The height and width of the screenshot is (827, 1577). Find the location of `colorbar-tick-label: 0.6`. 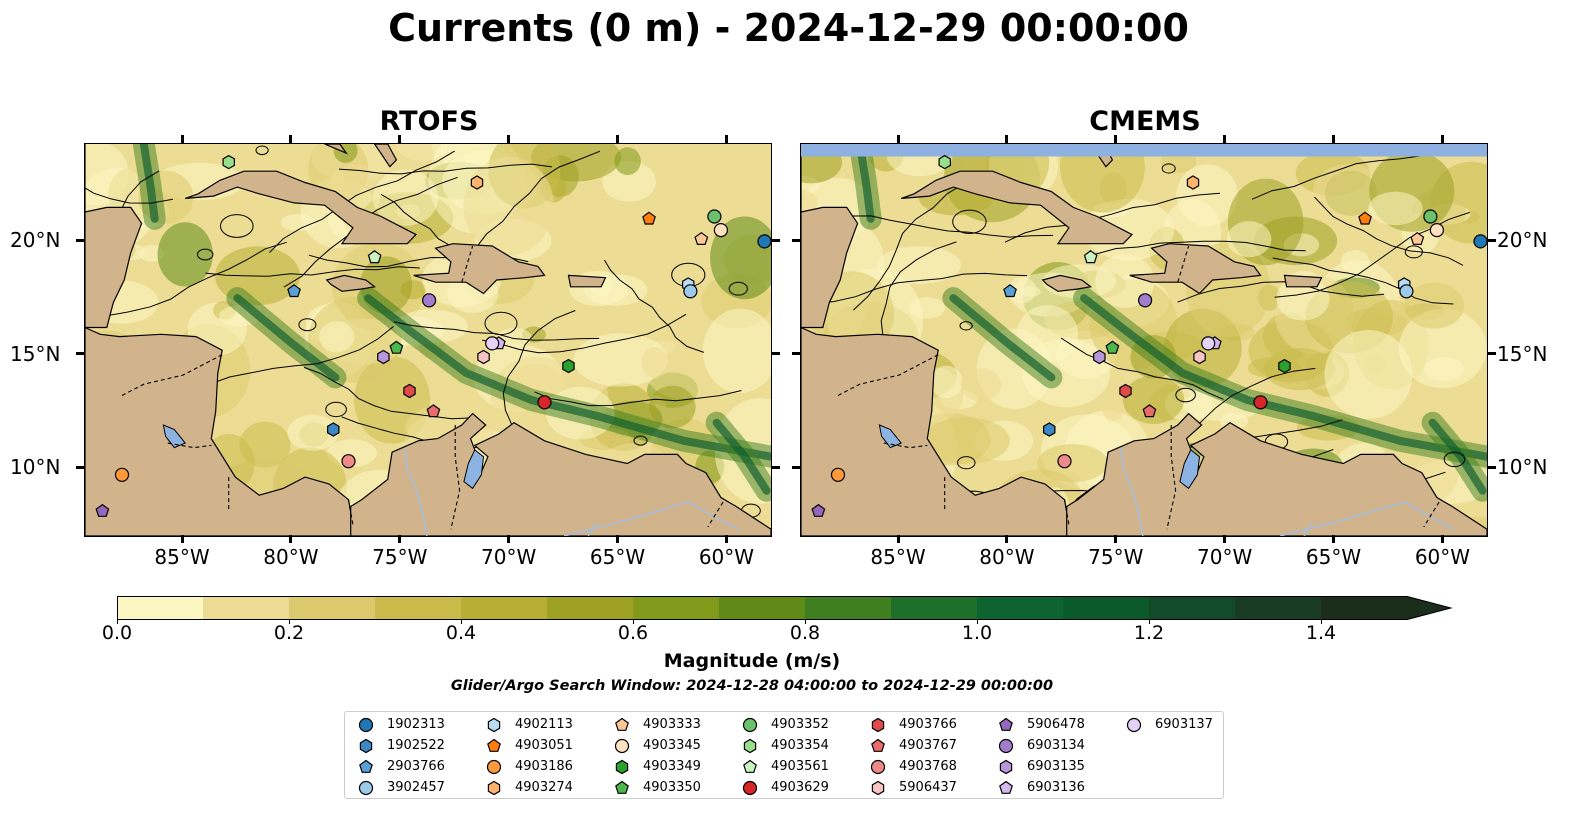

colorbar-tick-label: 0.6 is located at coordinates (633, 633).